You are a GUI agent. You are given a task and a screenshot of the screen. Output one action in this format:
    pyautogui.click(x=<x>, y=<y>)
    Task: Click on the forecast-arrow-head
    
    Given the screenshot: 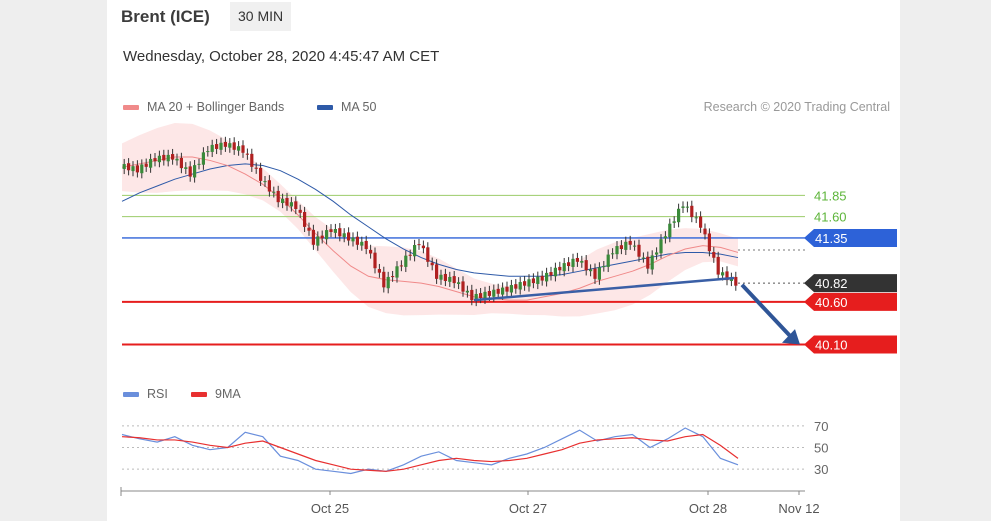 What is the action you would take?
    pyautogui.click(x=791, y=337)
    